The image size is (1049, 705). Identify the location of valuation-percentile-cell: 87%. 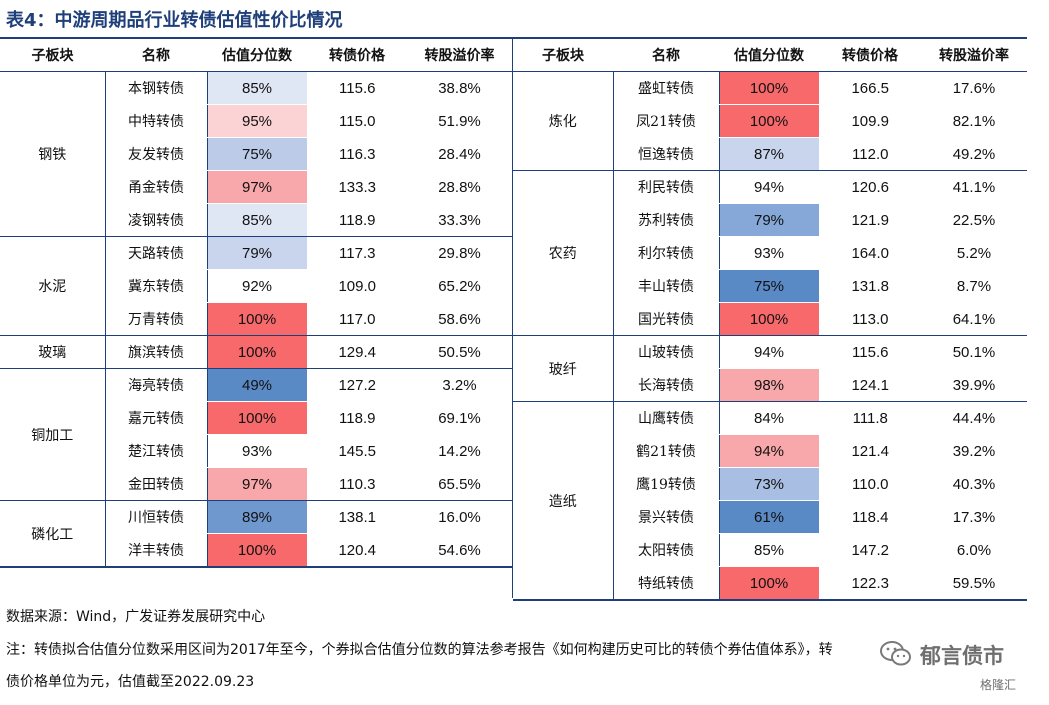
(769, 154).